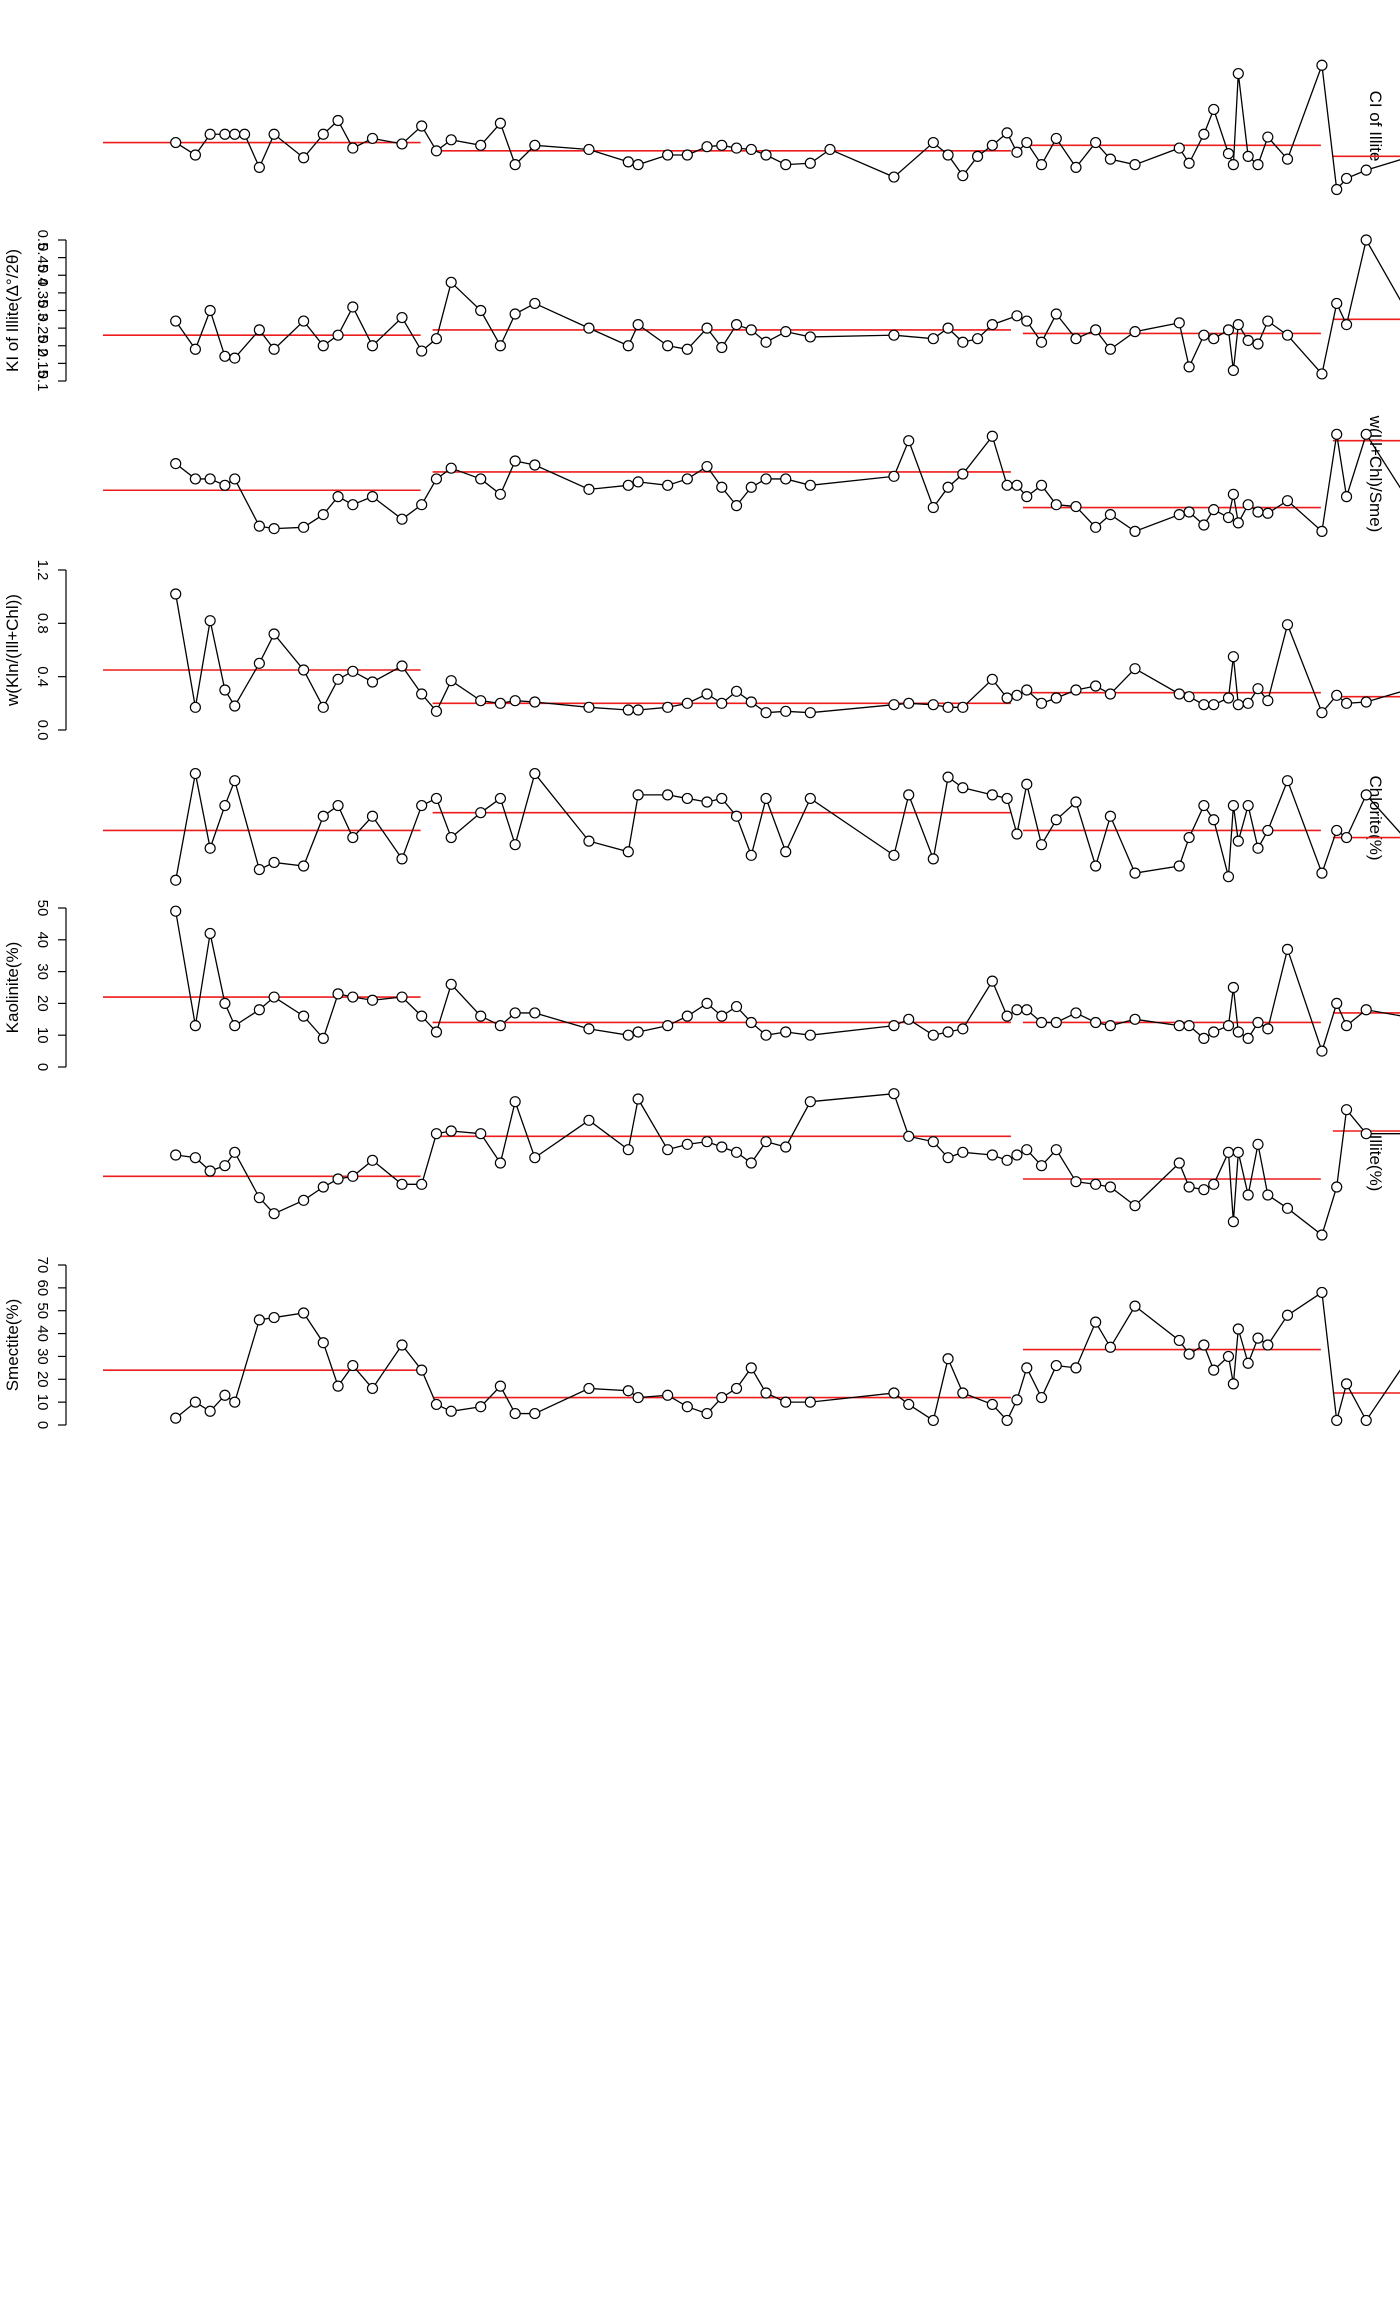  What do you see at coordinates (42, 570) in the screenshot?
I see `value-tick-label: 1.2` at bounding box center [42, 570].